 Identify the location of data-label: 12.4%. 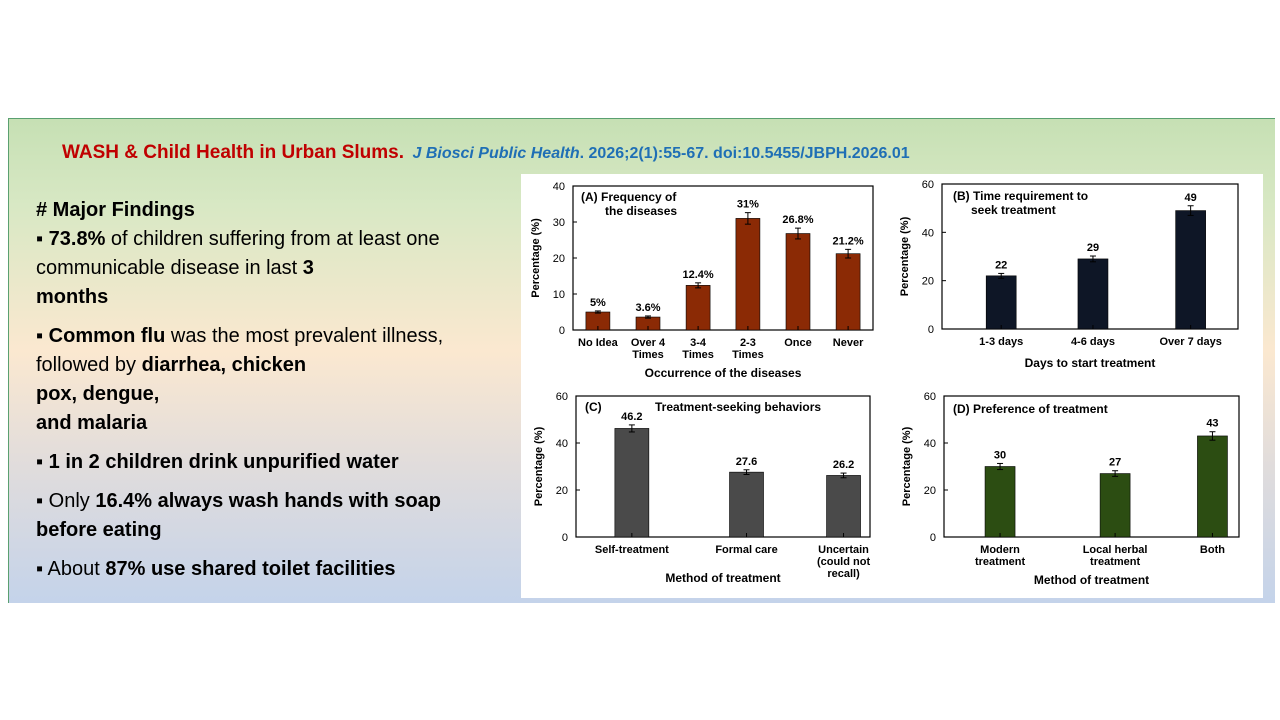
(697, 275).